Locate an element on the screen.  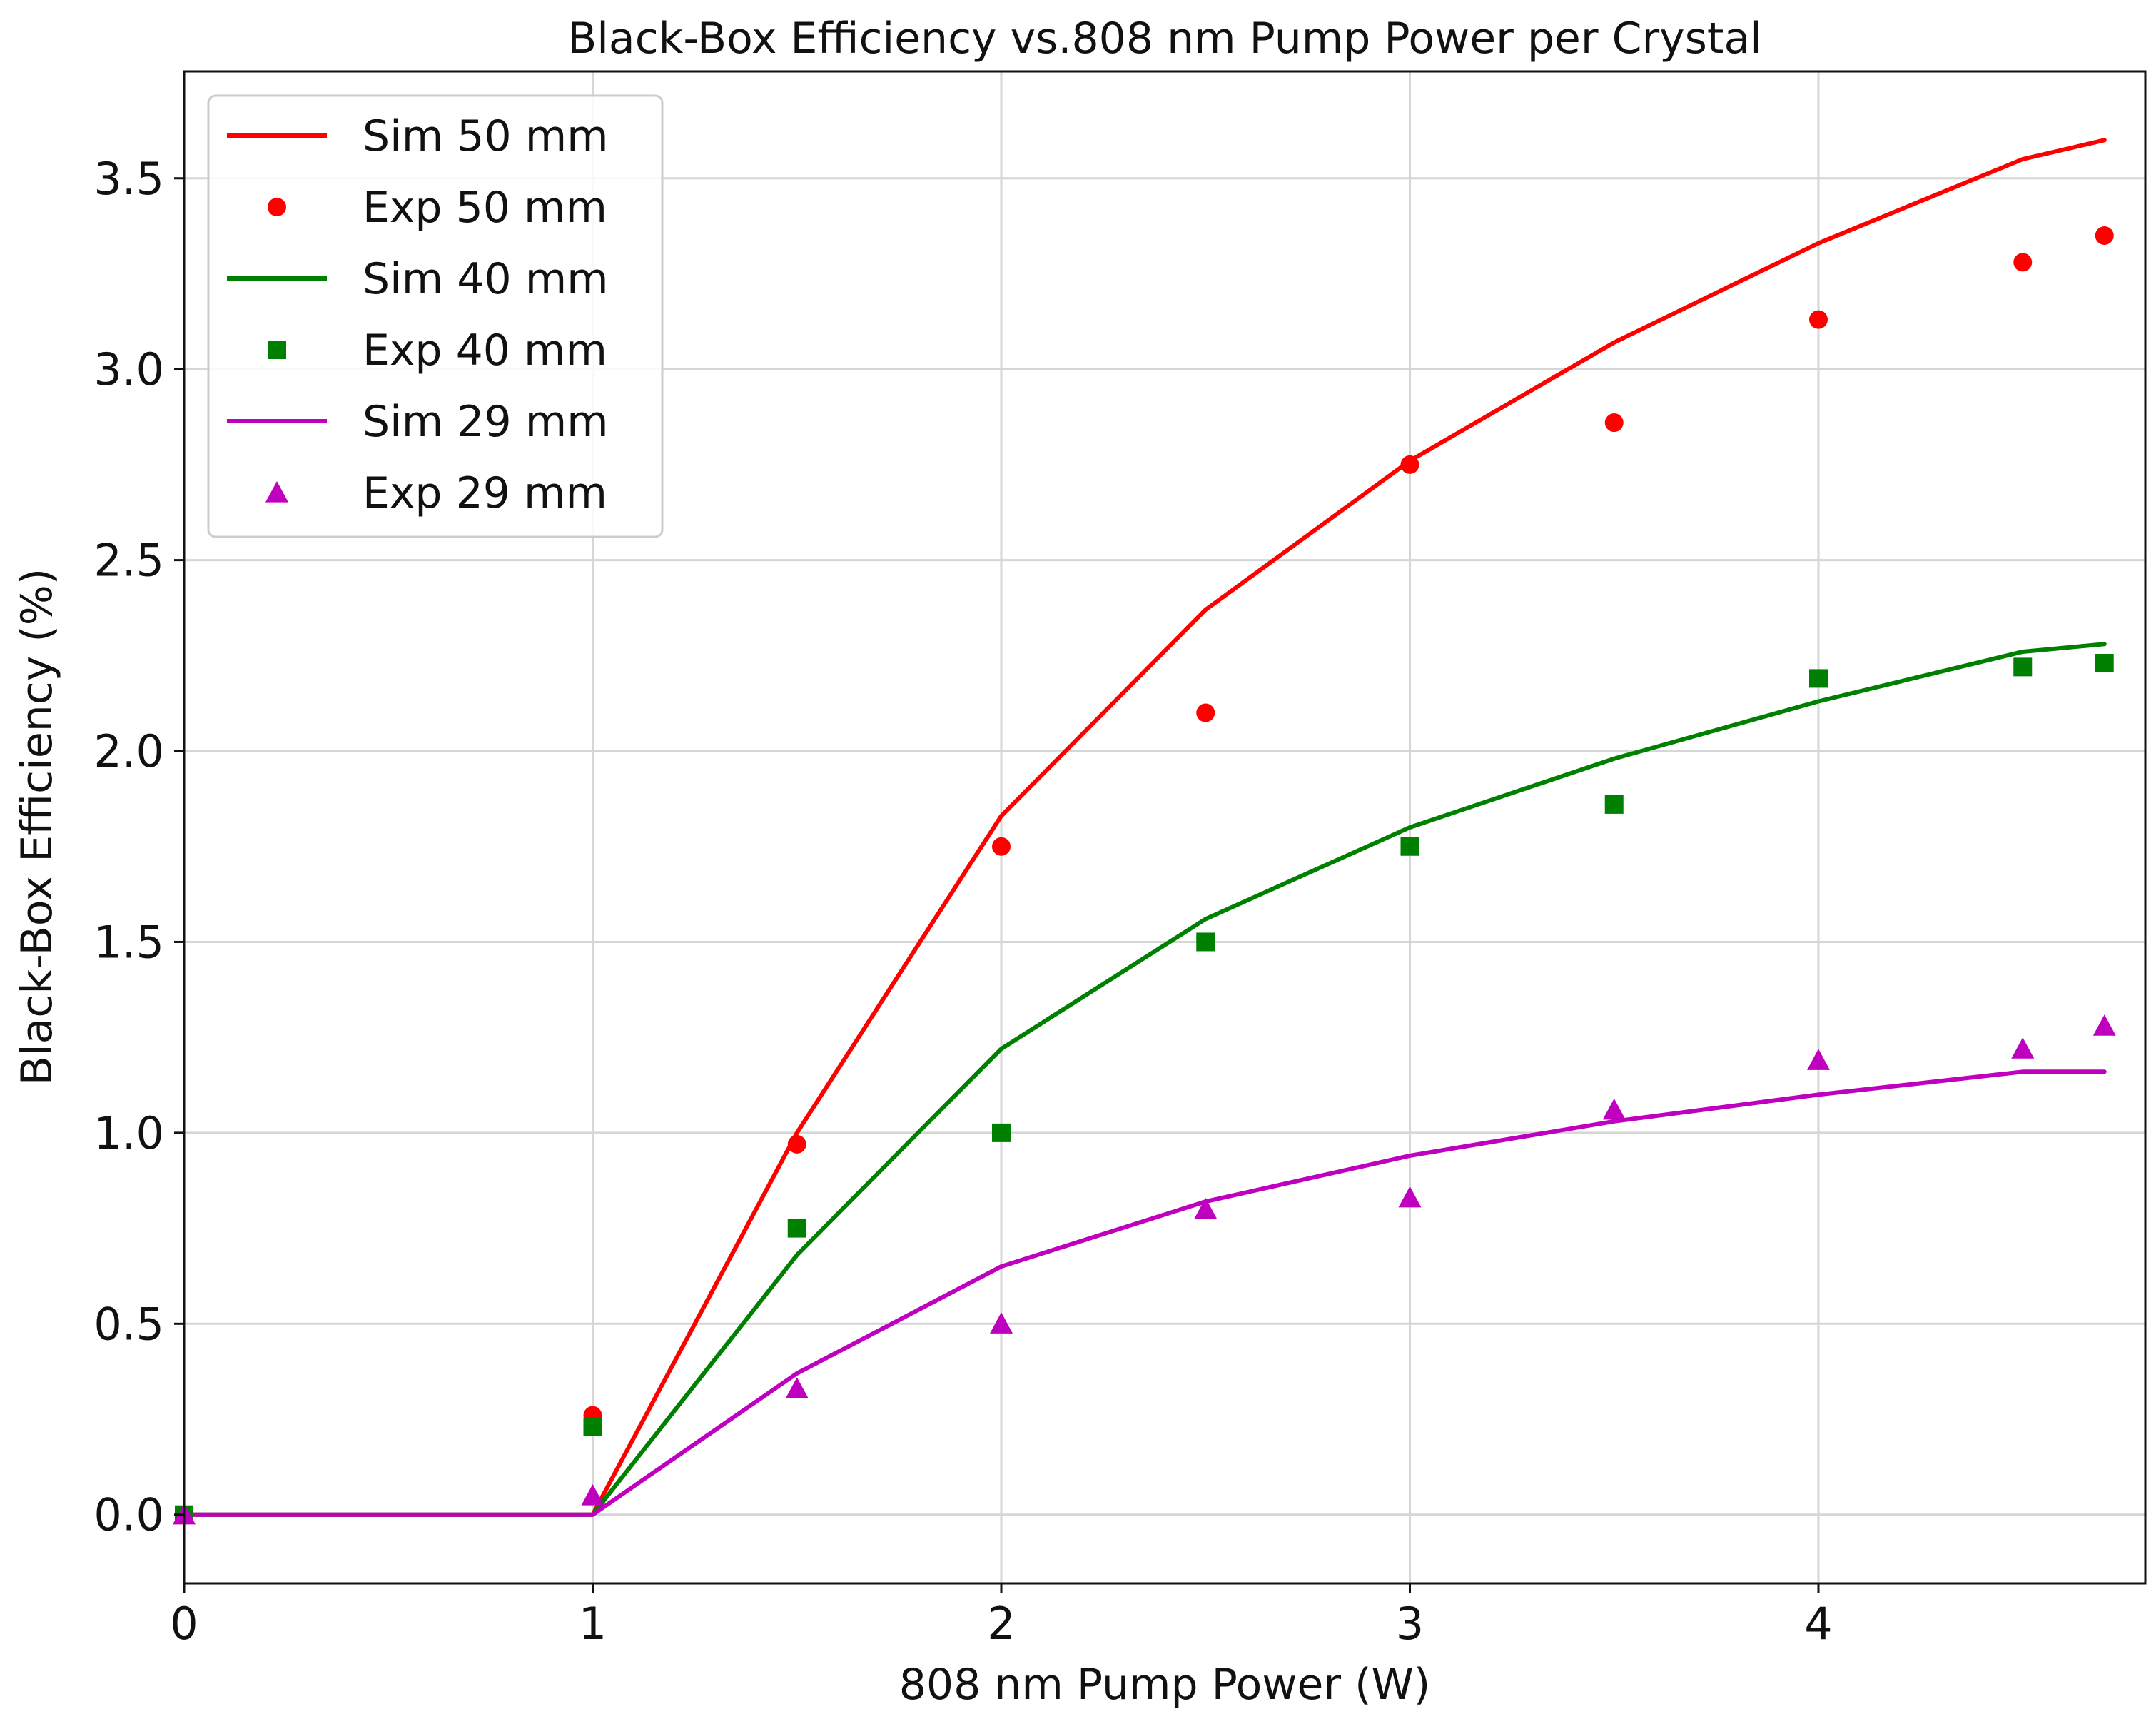
y-tick-label: 0.5 is located at coordinates (128, 1324).